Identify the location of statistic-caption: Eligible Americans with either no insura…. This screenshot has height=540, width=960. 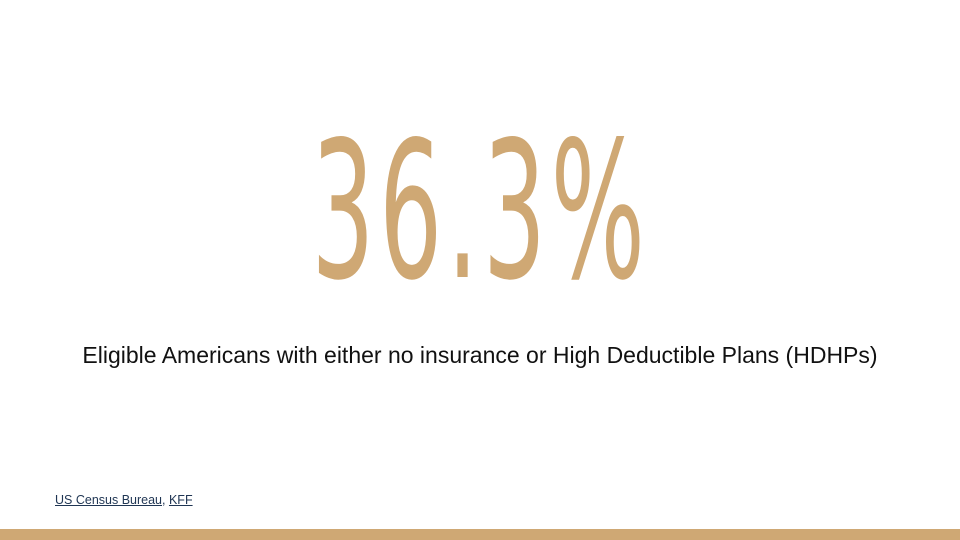
(480, 355).